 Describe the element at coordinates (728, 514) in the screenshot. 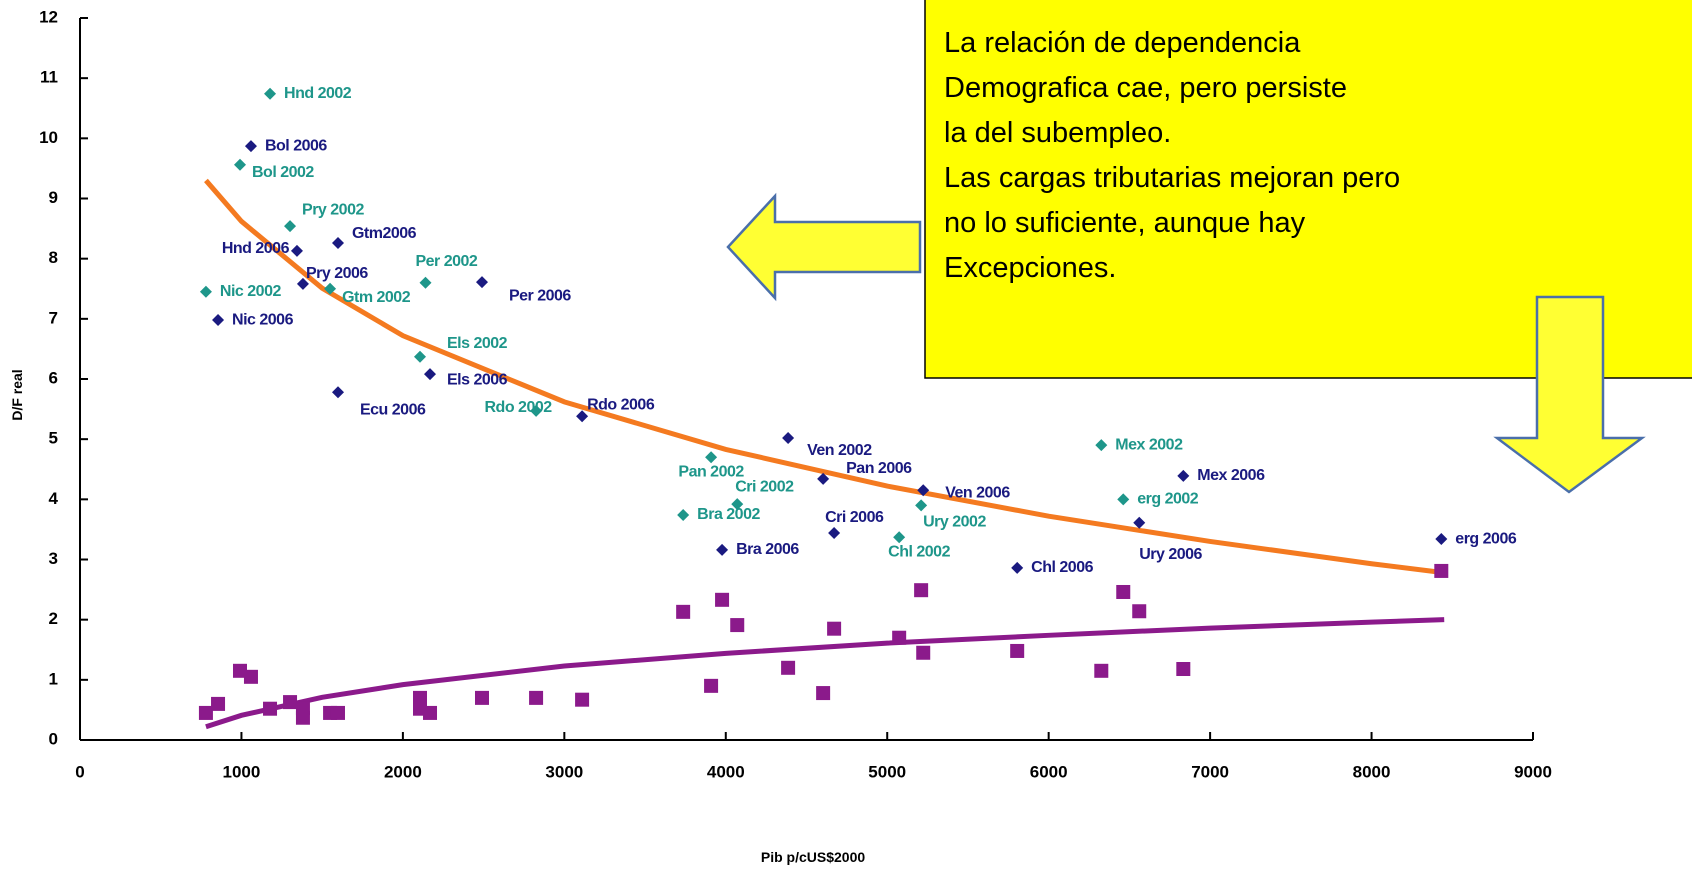

I see `point-label: Bra 2002` at that location.